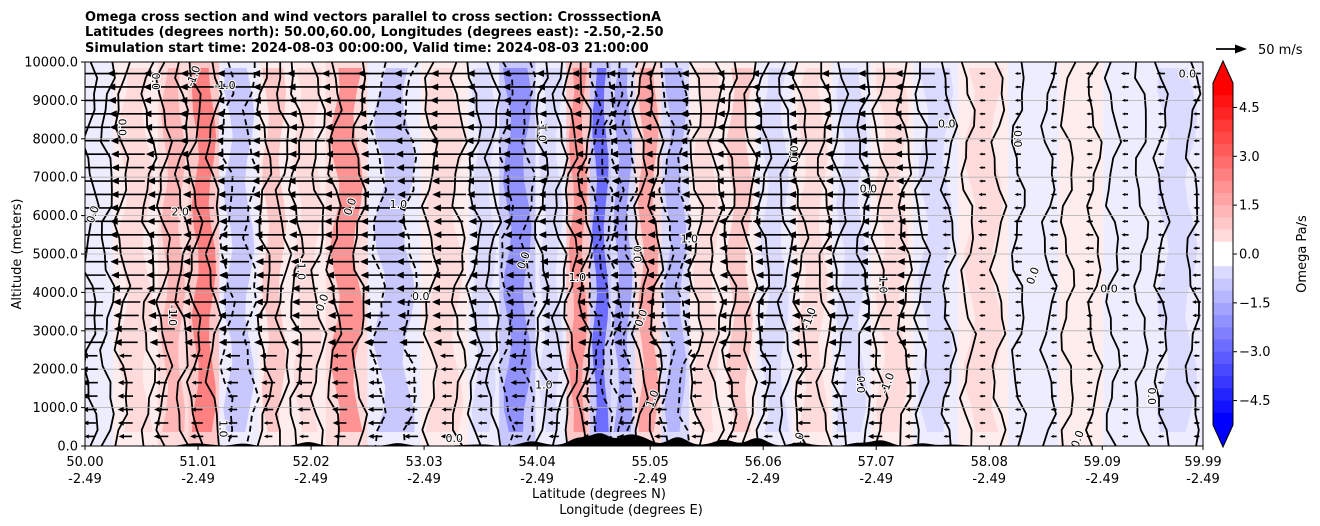  What do you see at coordinates (56, 216) in the screenshot?
I see `y-tick-label: 6000.0` at bounding box center [56, 216].